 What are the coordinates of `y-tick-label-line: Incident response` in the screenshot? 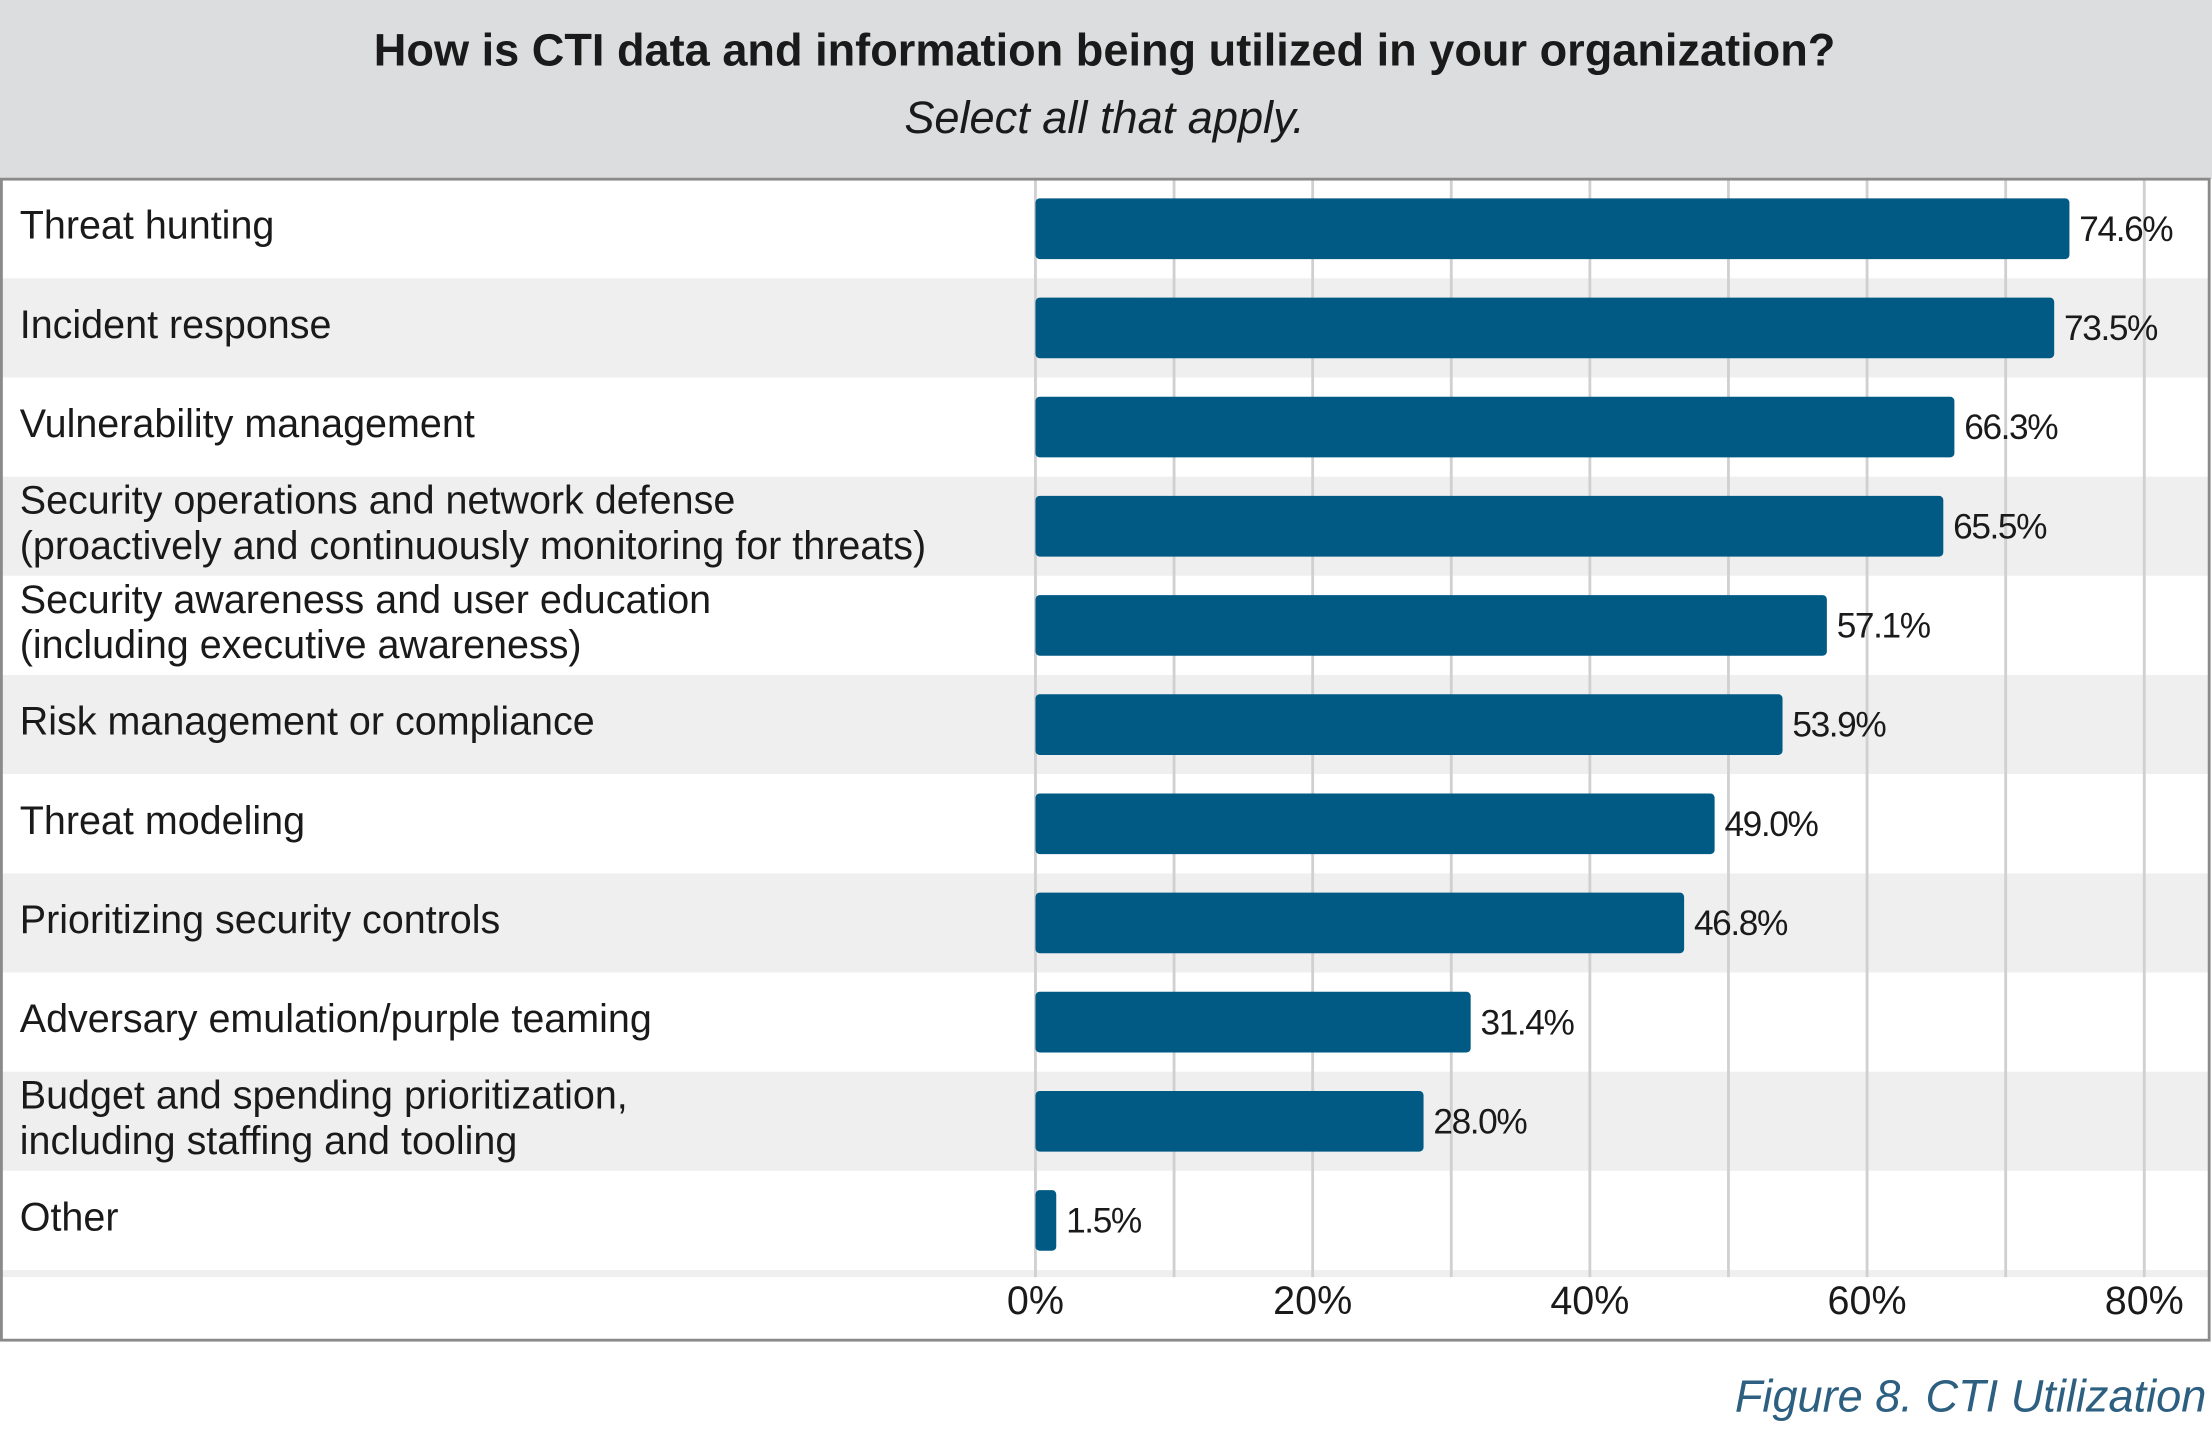 It's located at (176, 325).